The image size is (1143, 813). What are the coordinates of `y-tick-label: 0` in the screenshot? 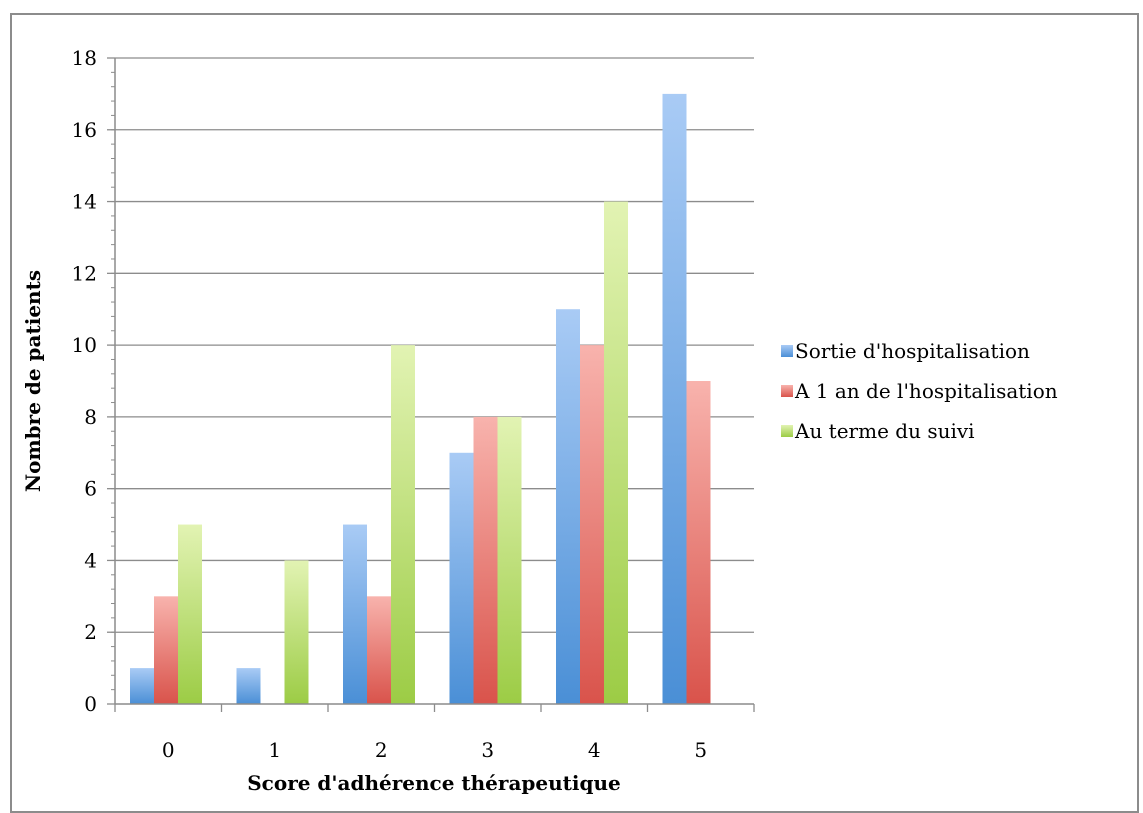 It's located at (90, 704).